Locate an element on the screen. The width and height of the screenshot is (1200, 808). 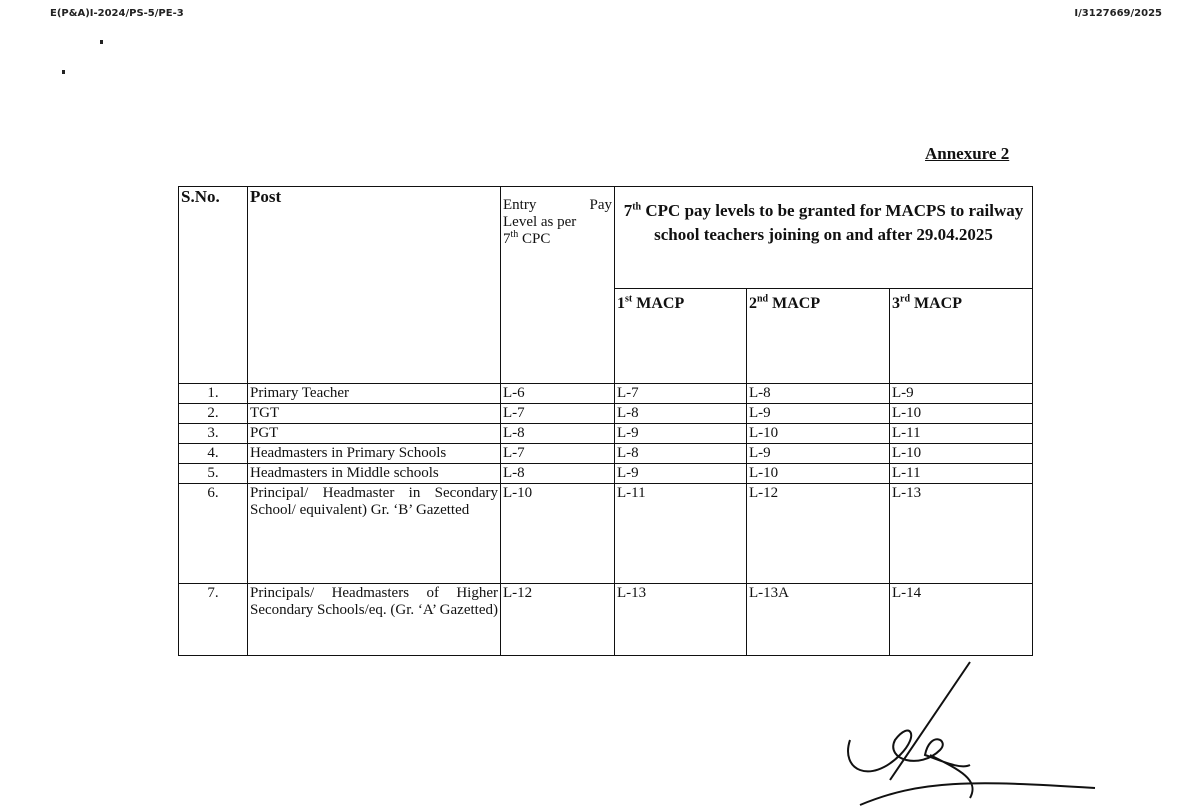
file-reference: E(P&A)I-2024/PS-5/PE-3 is located at coordinates (117, 13).